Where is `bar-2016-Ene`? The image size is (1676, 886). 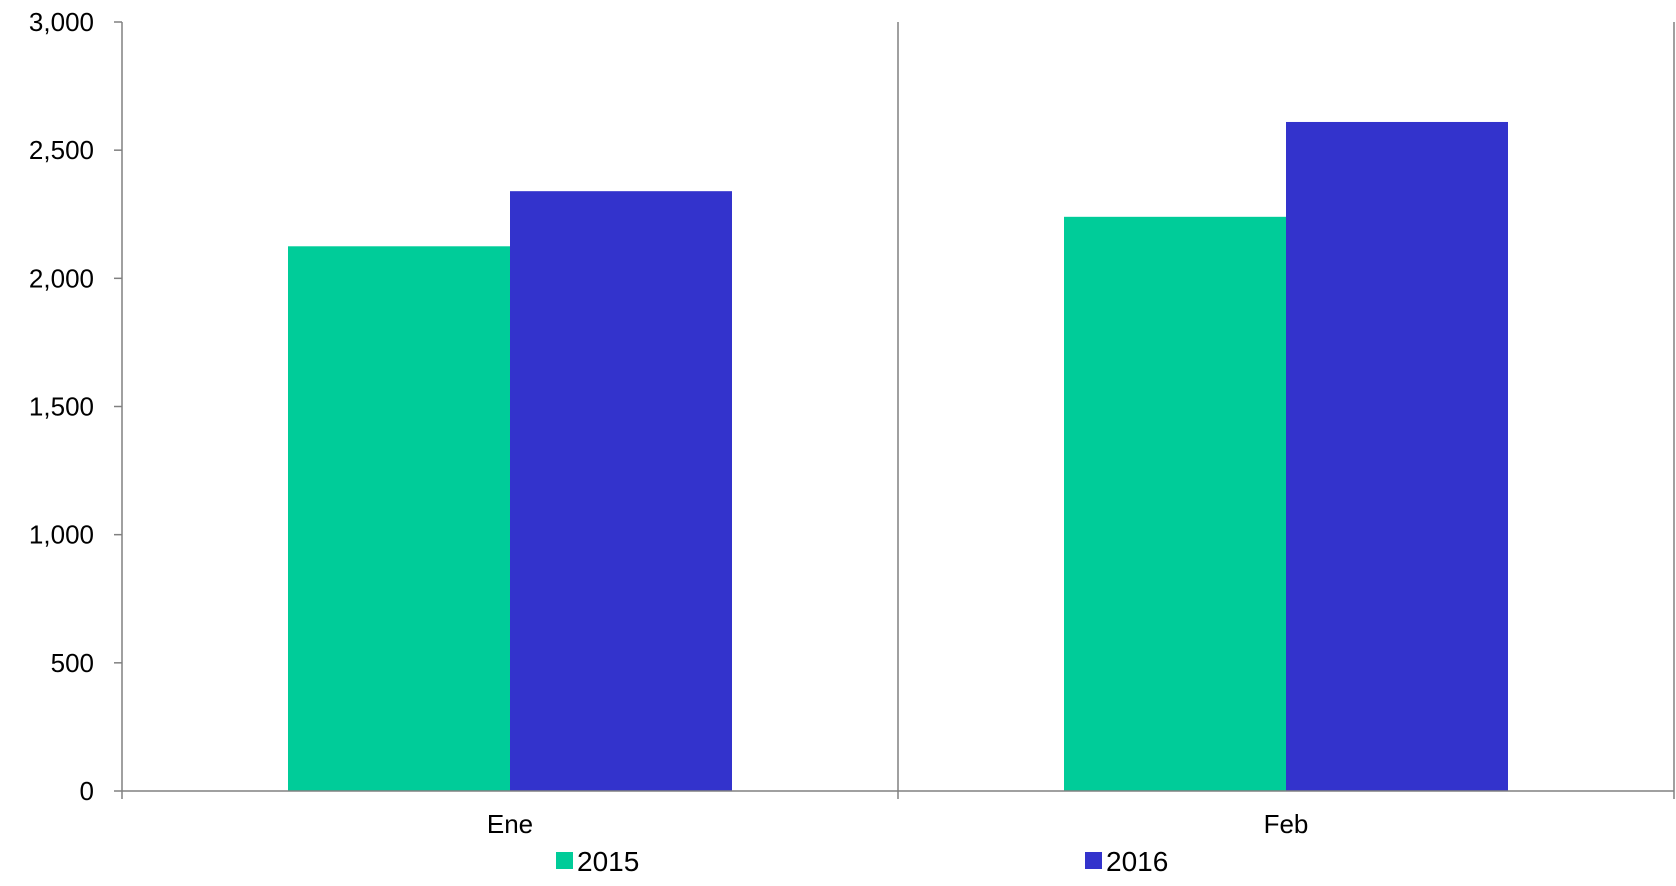
bar-2016-Ene is located at coordinates (621, 491).